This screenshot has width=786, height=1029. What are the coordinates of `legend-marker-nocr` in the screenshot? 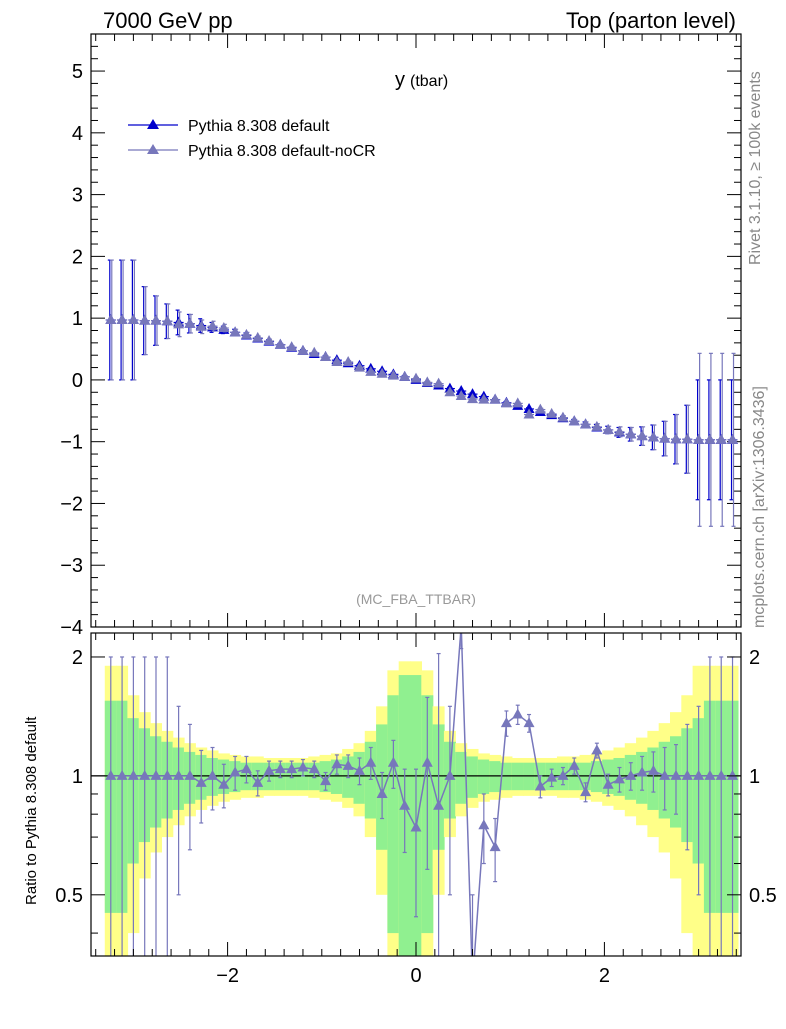 It's located at (153, 149).